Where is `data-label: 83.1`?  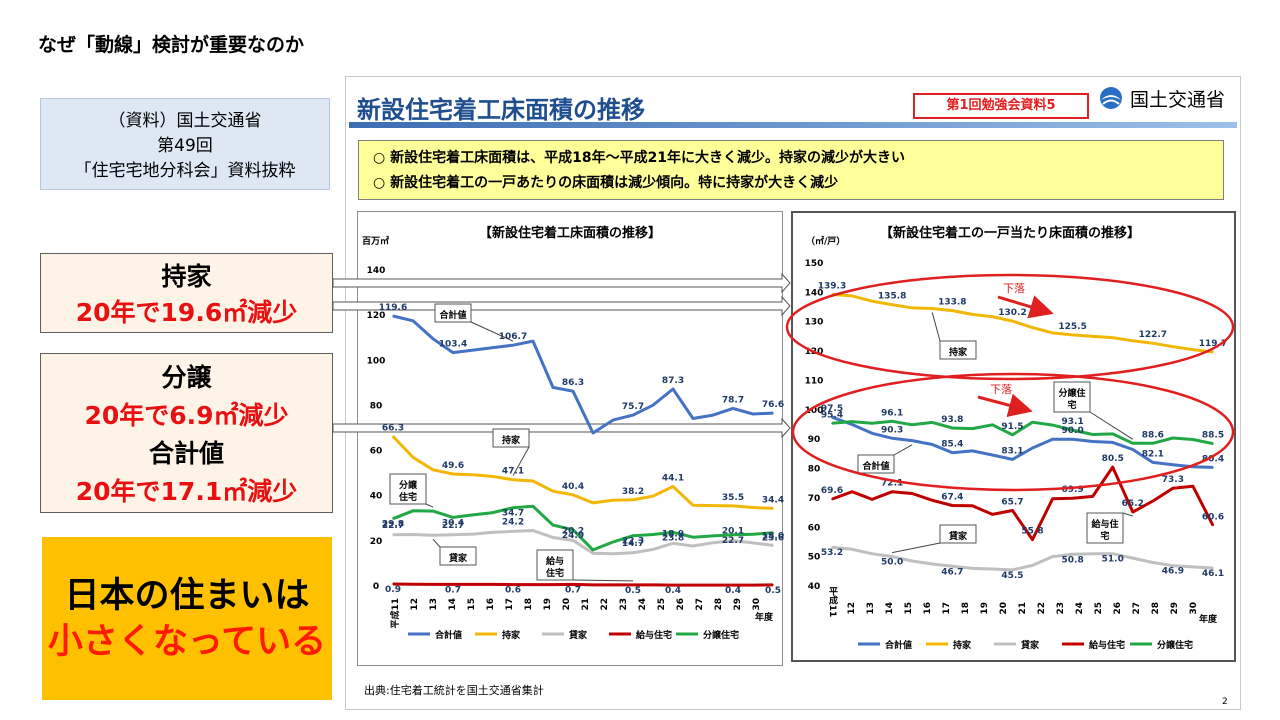
data-label: 83.1 is located at coordinates (1012, 451).